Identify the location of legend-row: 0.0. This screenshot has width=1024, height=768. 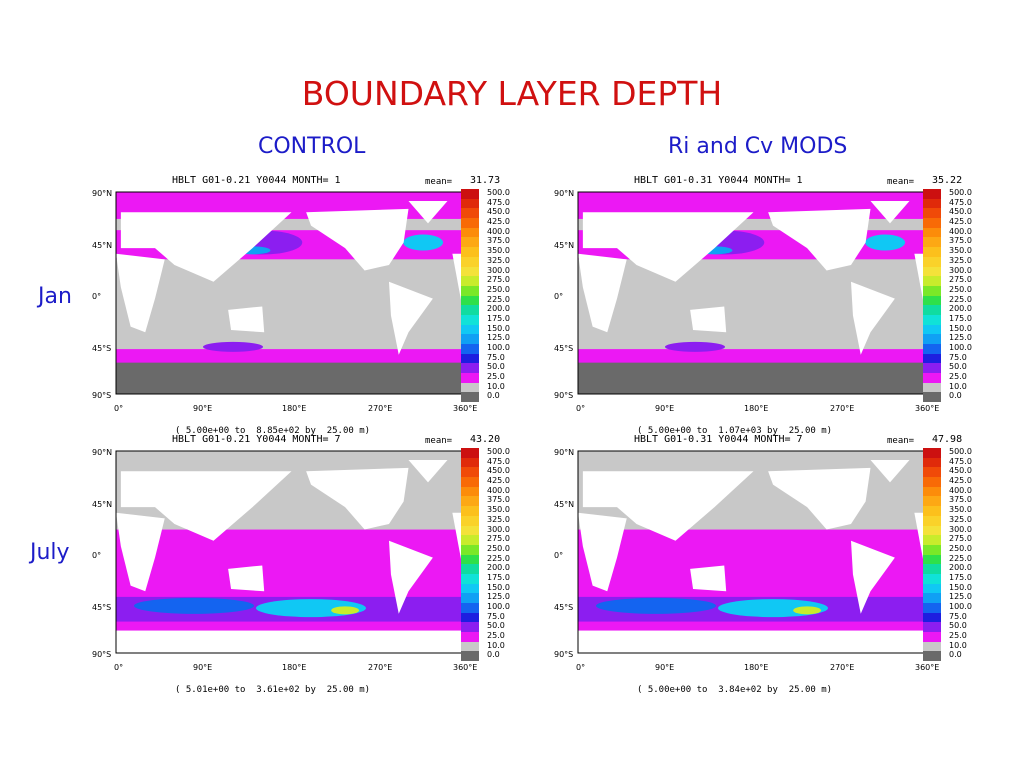
(493, 656).